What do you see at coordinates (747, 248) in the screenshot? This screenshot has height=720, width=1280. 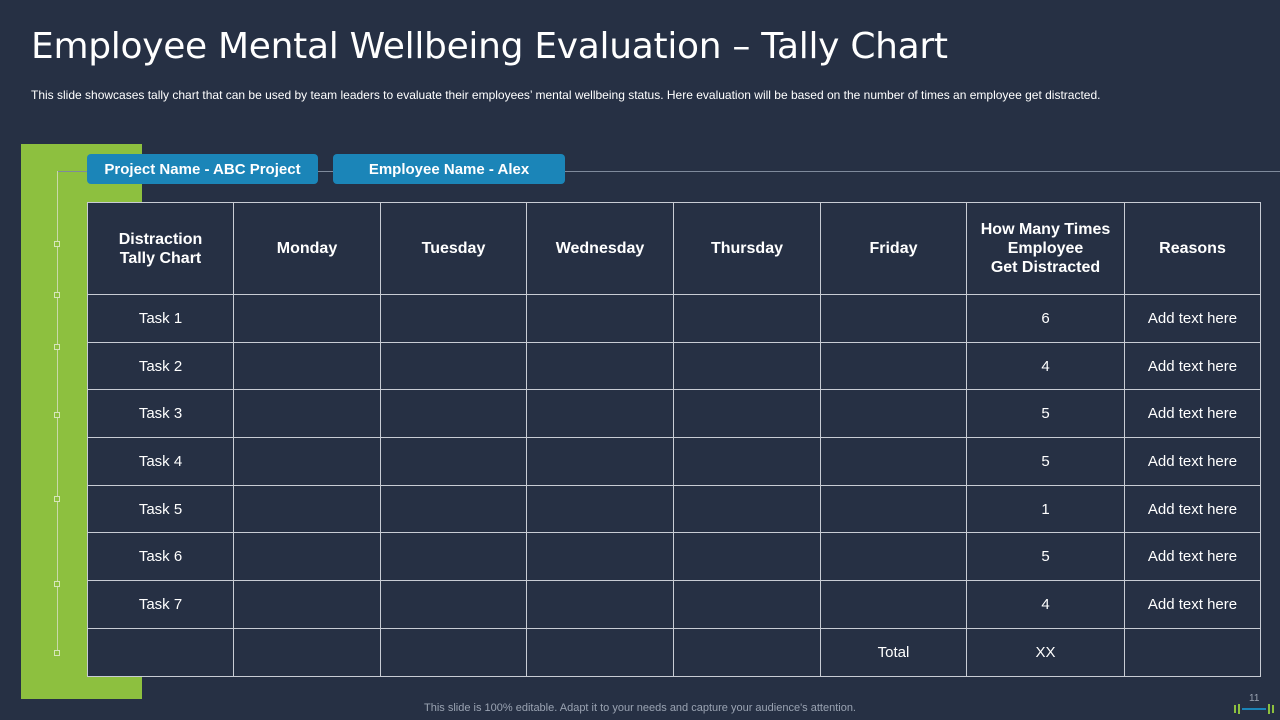 I see `header-thursday: Thursday` at bounding box center [747, 248].